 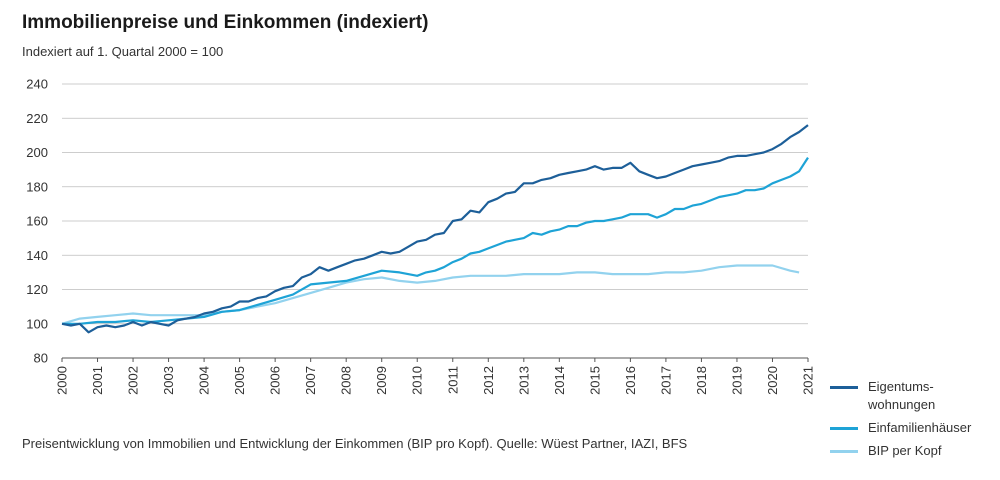 What do you see at coordinates (37, 255) in the screenshot?
I see `y-tick-label: 140` at bounding box center [37, 255].